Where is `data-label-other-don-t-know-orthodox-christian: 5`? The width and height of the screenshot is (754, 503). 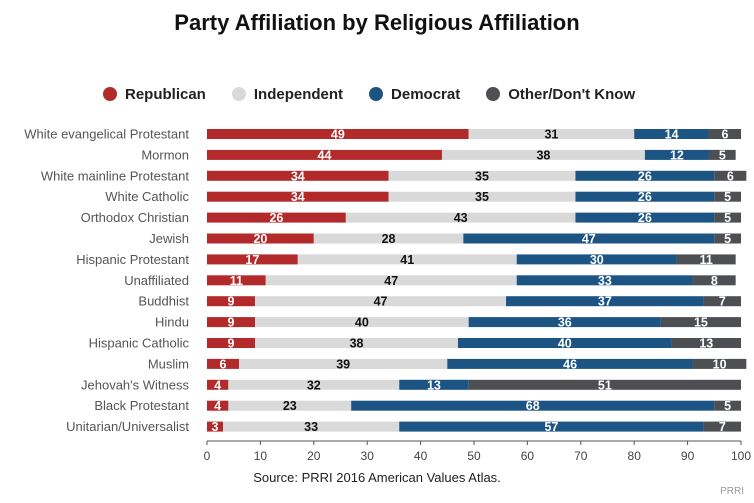 data-label-other-don-t-know-orthodox-christian: 5 is located at coordinates (727, 218).